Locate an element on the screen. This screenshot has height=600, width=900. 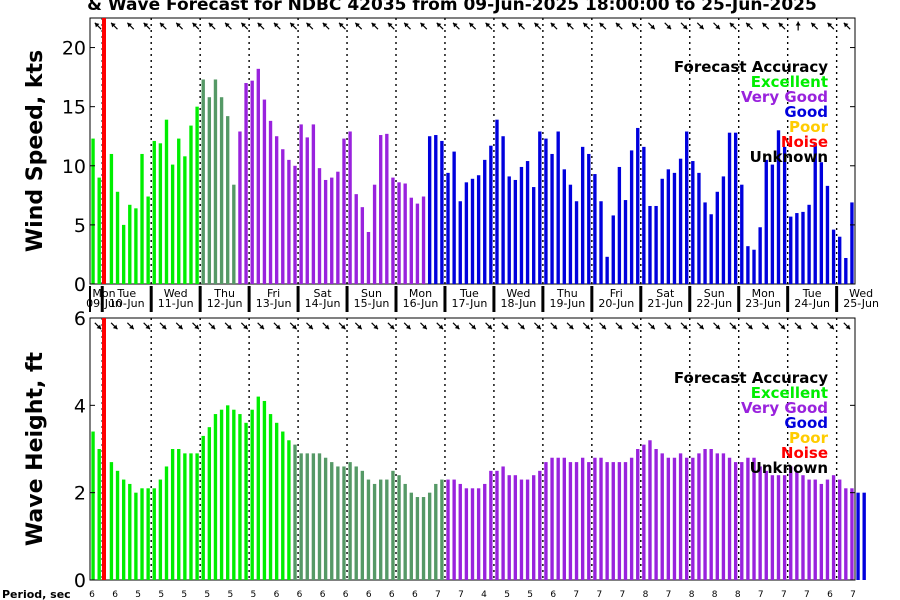
y-tick-label: 0 is located at coordinates (80, 581).